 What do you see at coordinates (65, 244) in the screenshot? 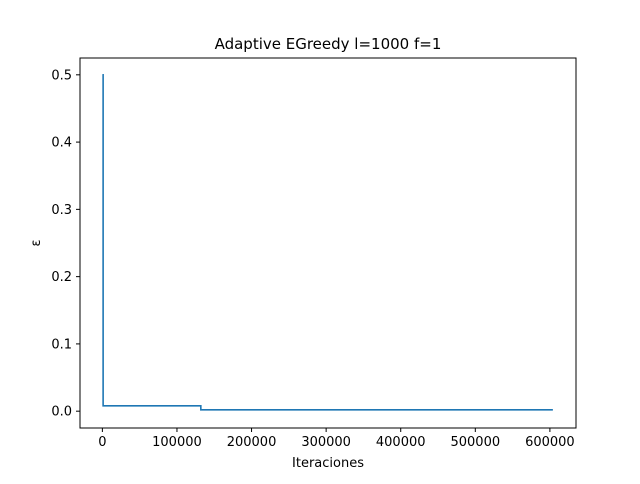
I see `y-axis-ticks: 0.0 0.1 0.2 0.3 0.4 0.5` at bounding box center [65, 244].